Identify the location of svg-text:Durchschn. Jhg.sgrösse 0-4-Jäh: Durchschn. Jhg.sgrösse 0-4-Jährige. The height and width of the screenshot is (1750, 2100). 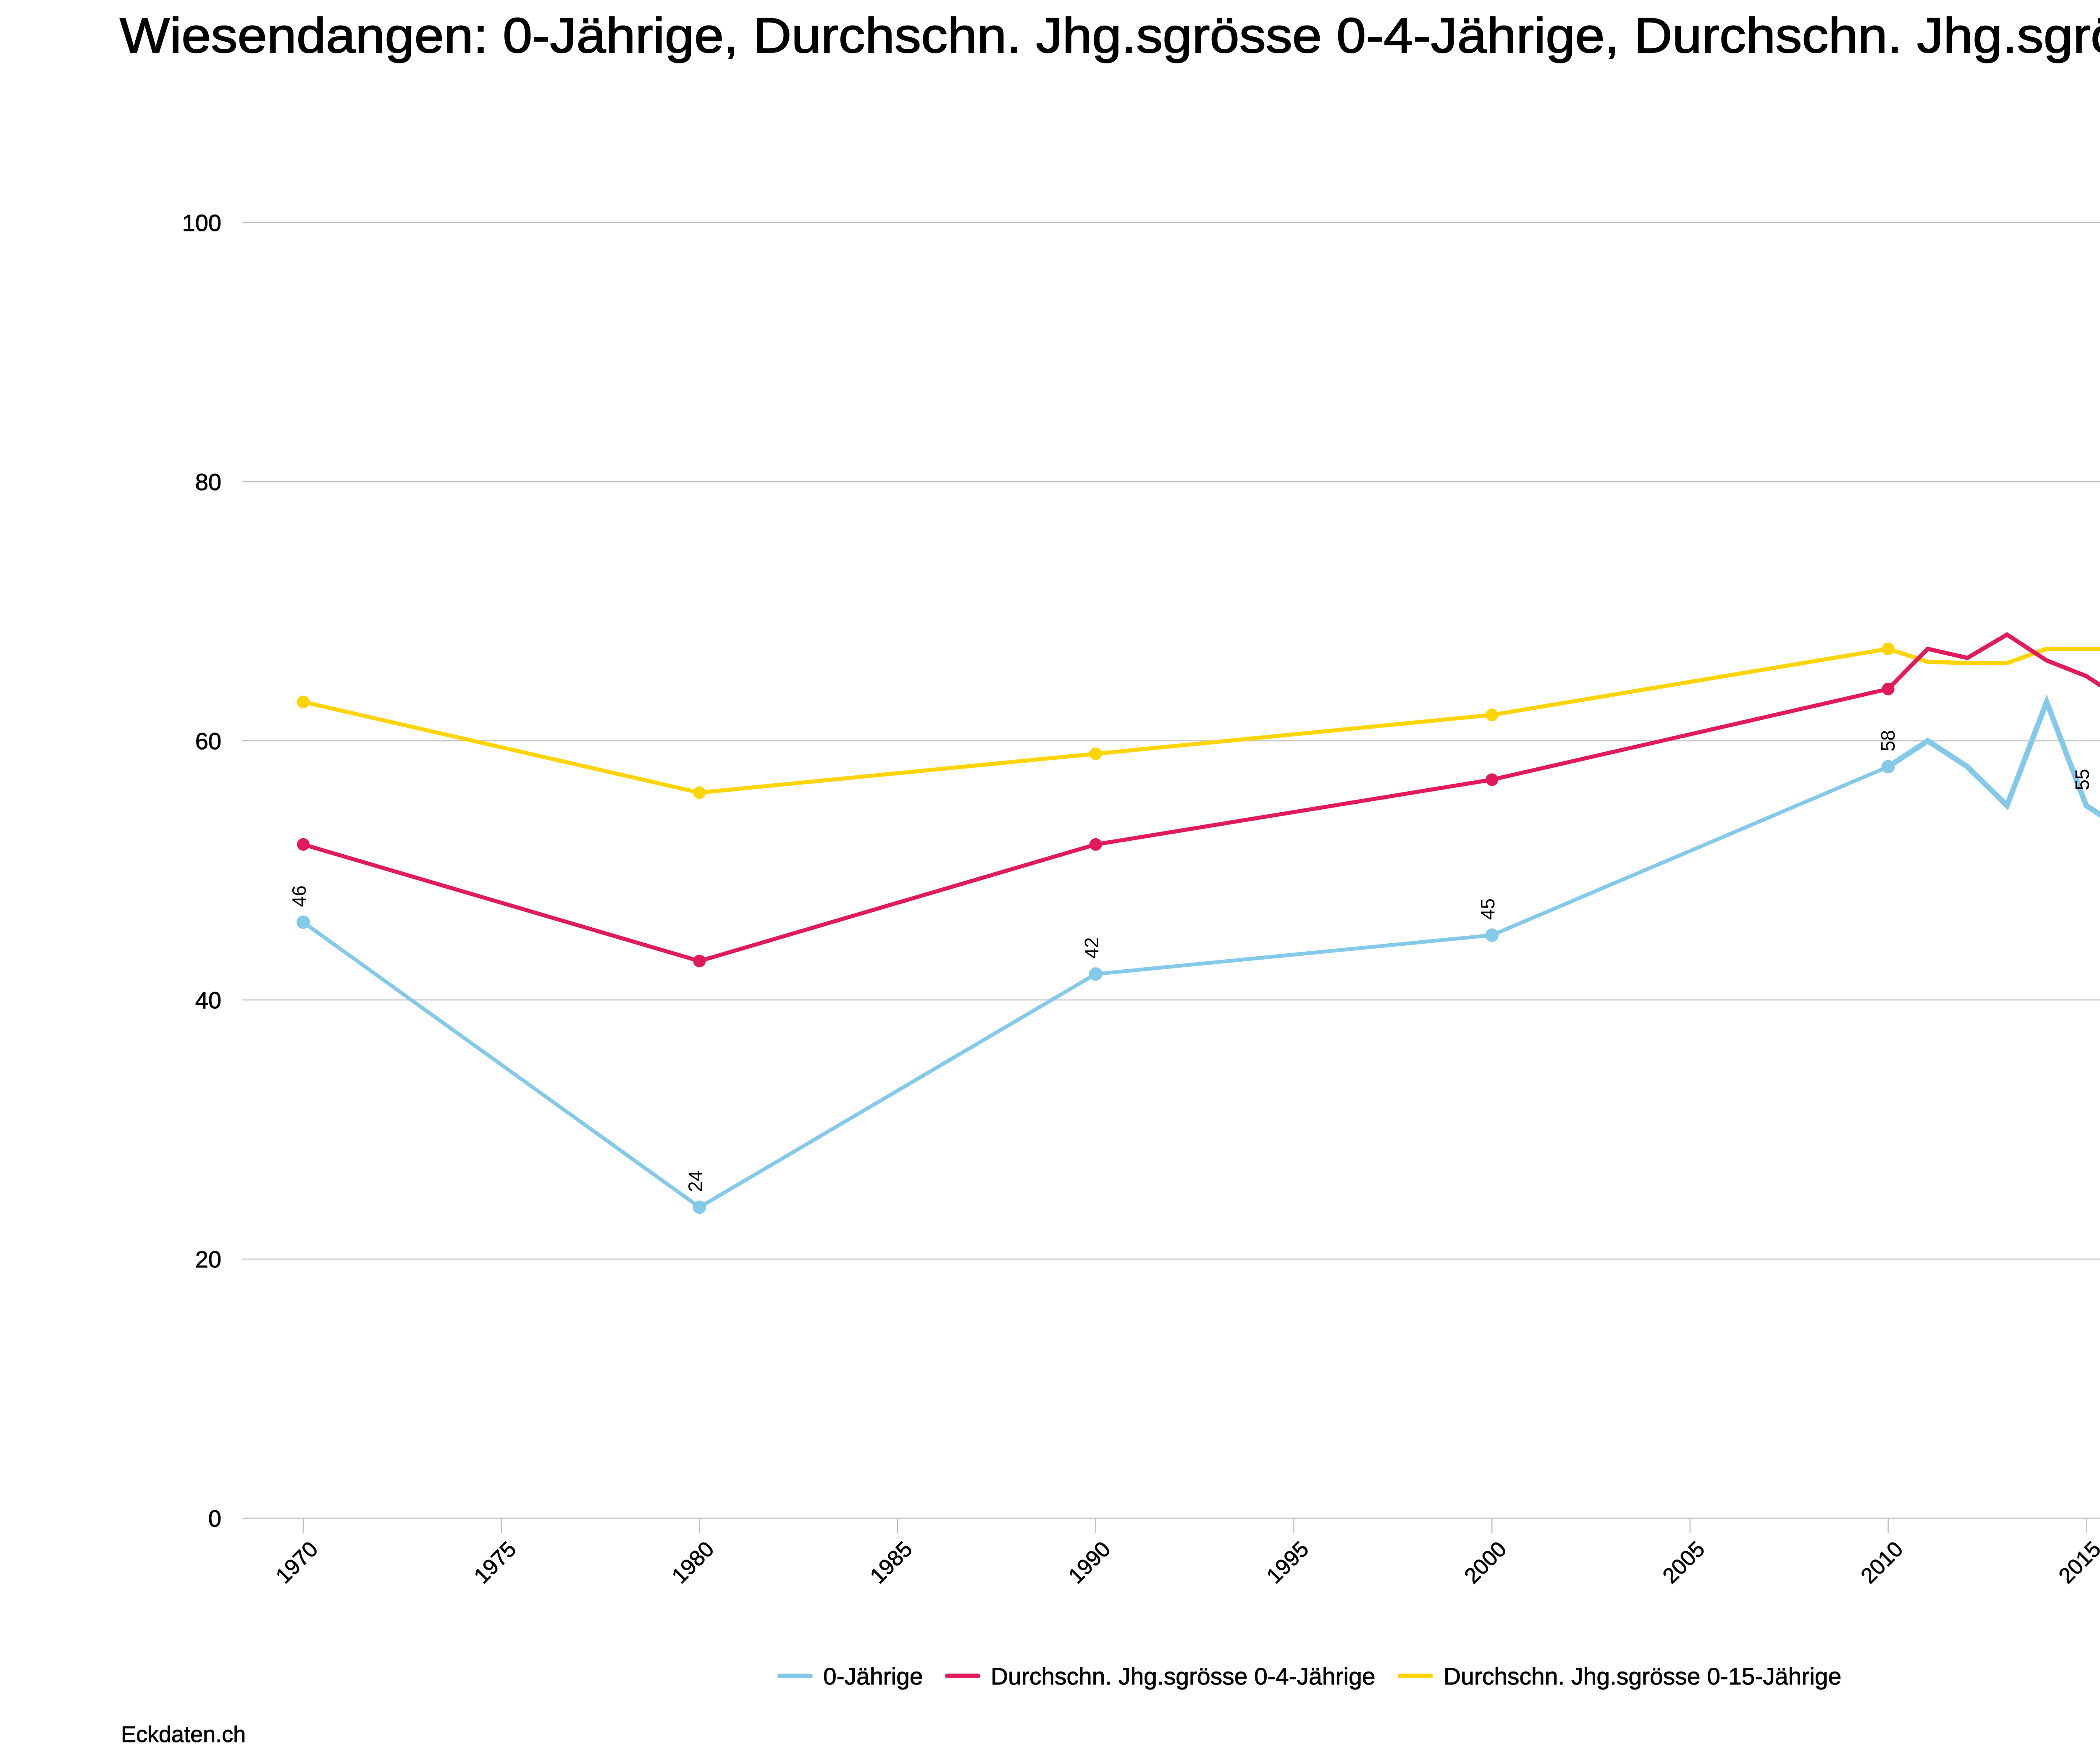
(1183, 1676).